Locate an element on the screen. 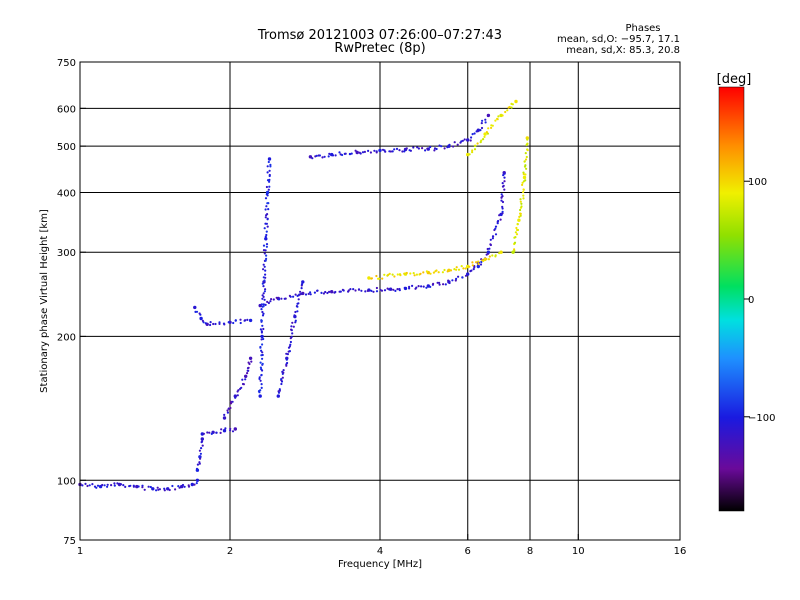 This screenshot has width=800, height=600. y-tick-label: 500 is located at coordinates (66, 147).